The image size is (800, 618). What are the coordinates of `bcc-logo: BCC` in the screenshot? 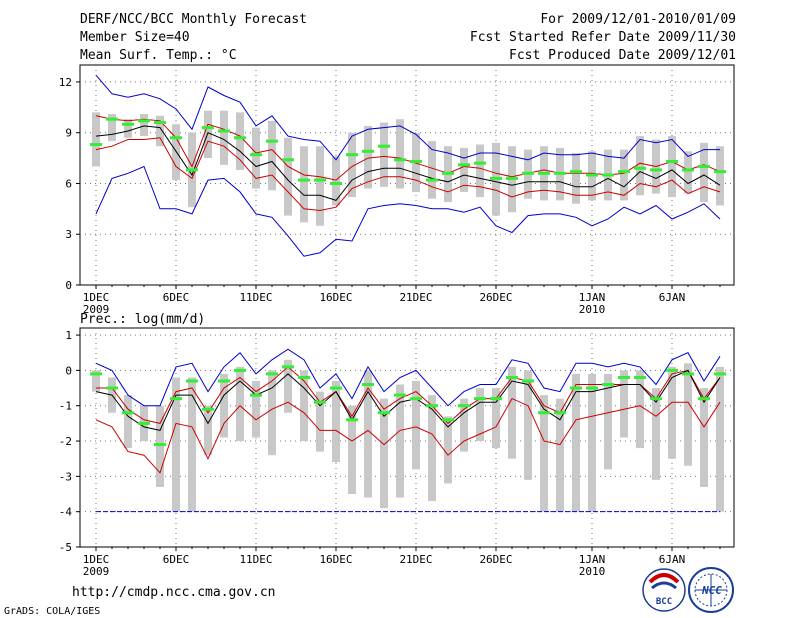 It's located at (664, 590).